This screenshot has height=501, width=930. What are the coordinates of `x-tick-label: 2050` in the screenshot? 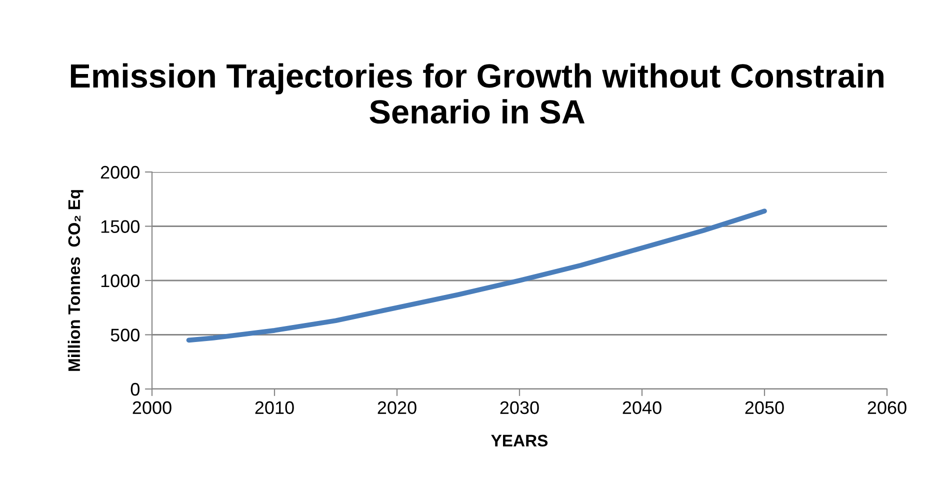 It's located at (764, 407).